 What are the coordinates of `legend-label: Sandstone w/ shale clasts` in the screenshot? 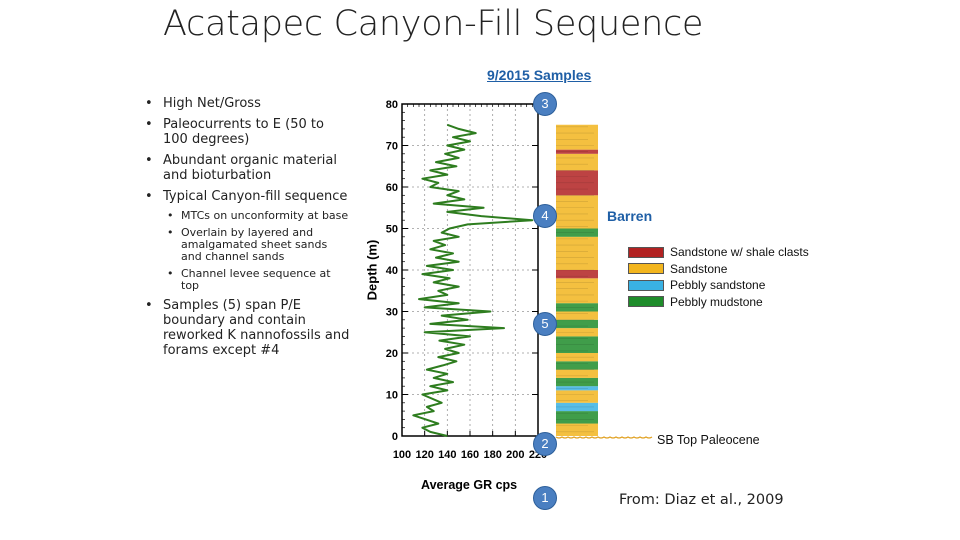 It's located at (739, 252).